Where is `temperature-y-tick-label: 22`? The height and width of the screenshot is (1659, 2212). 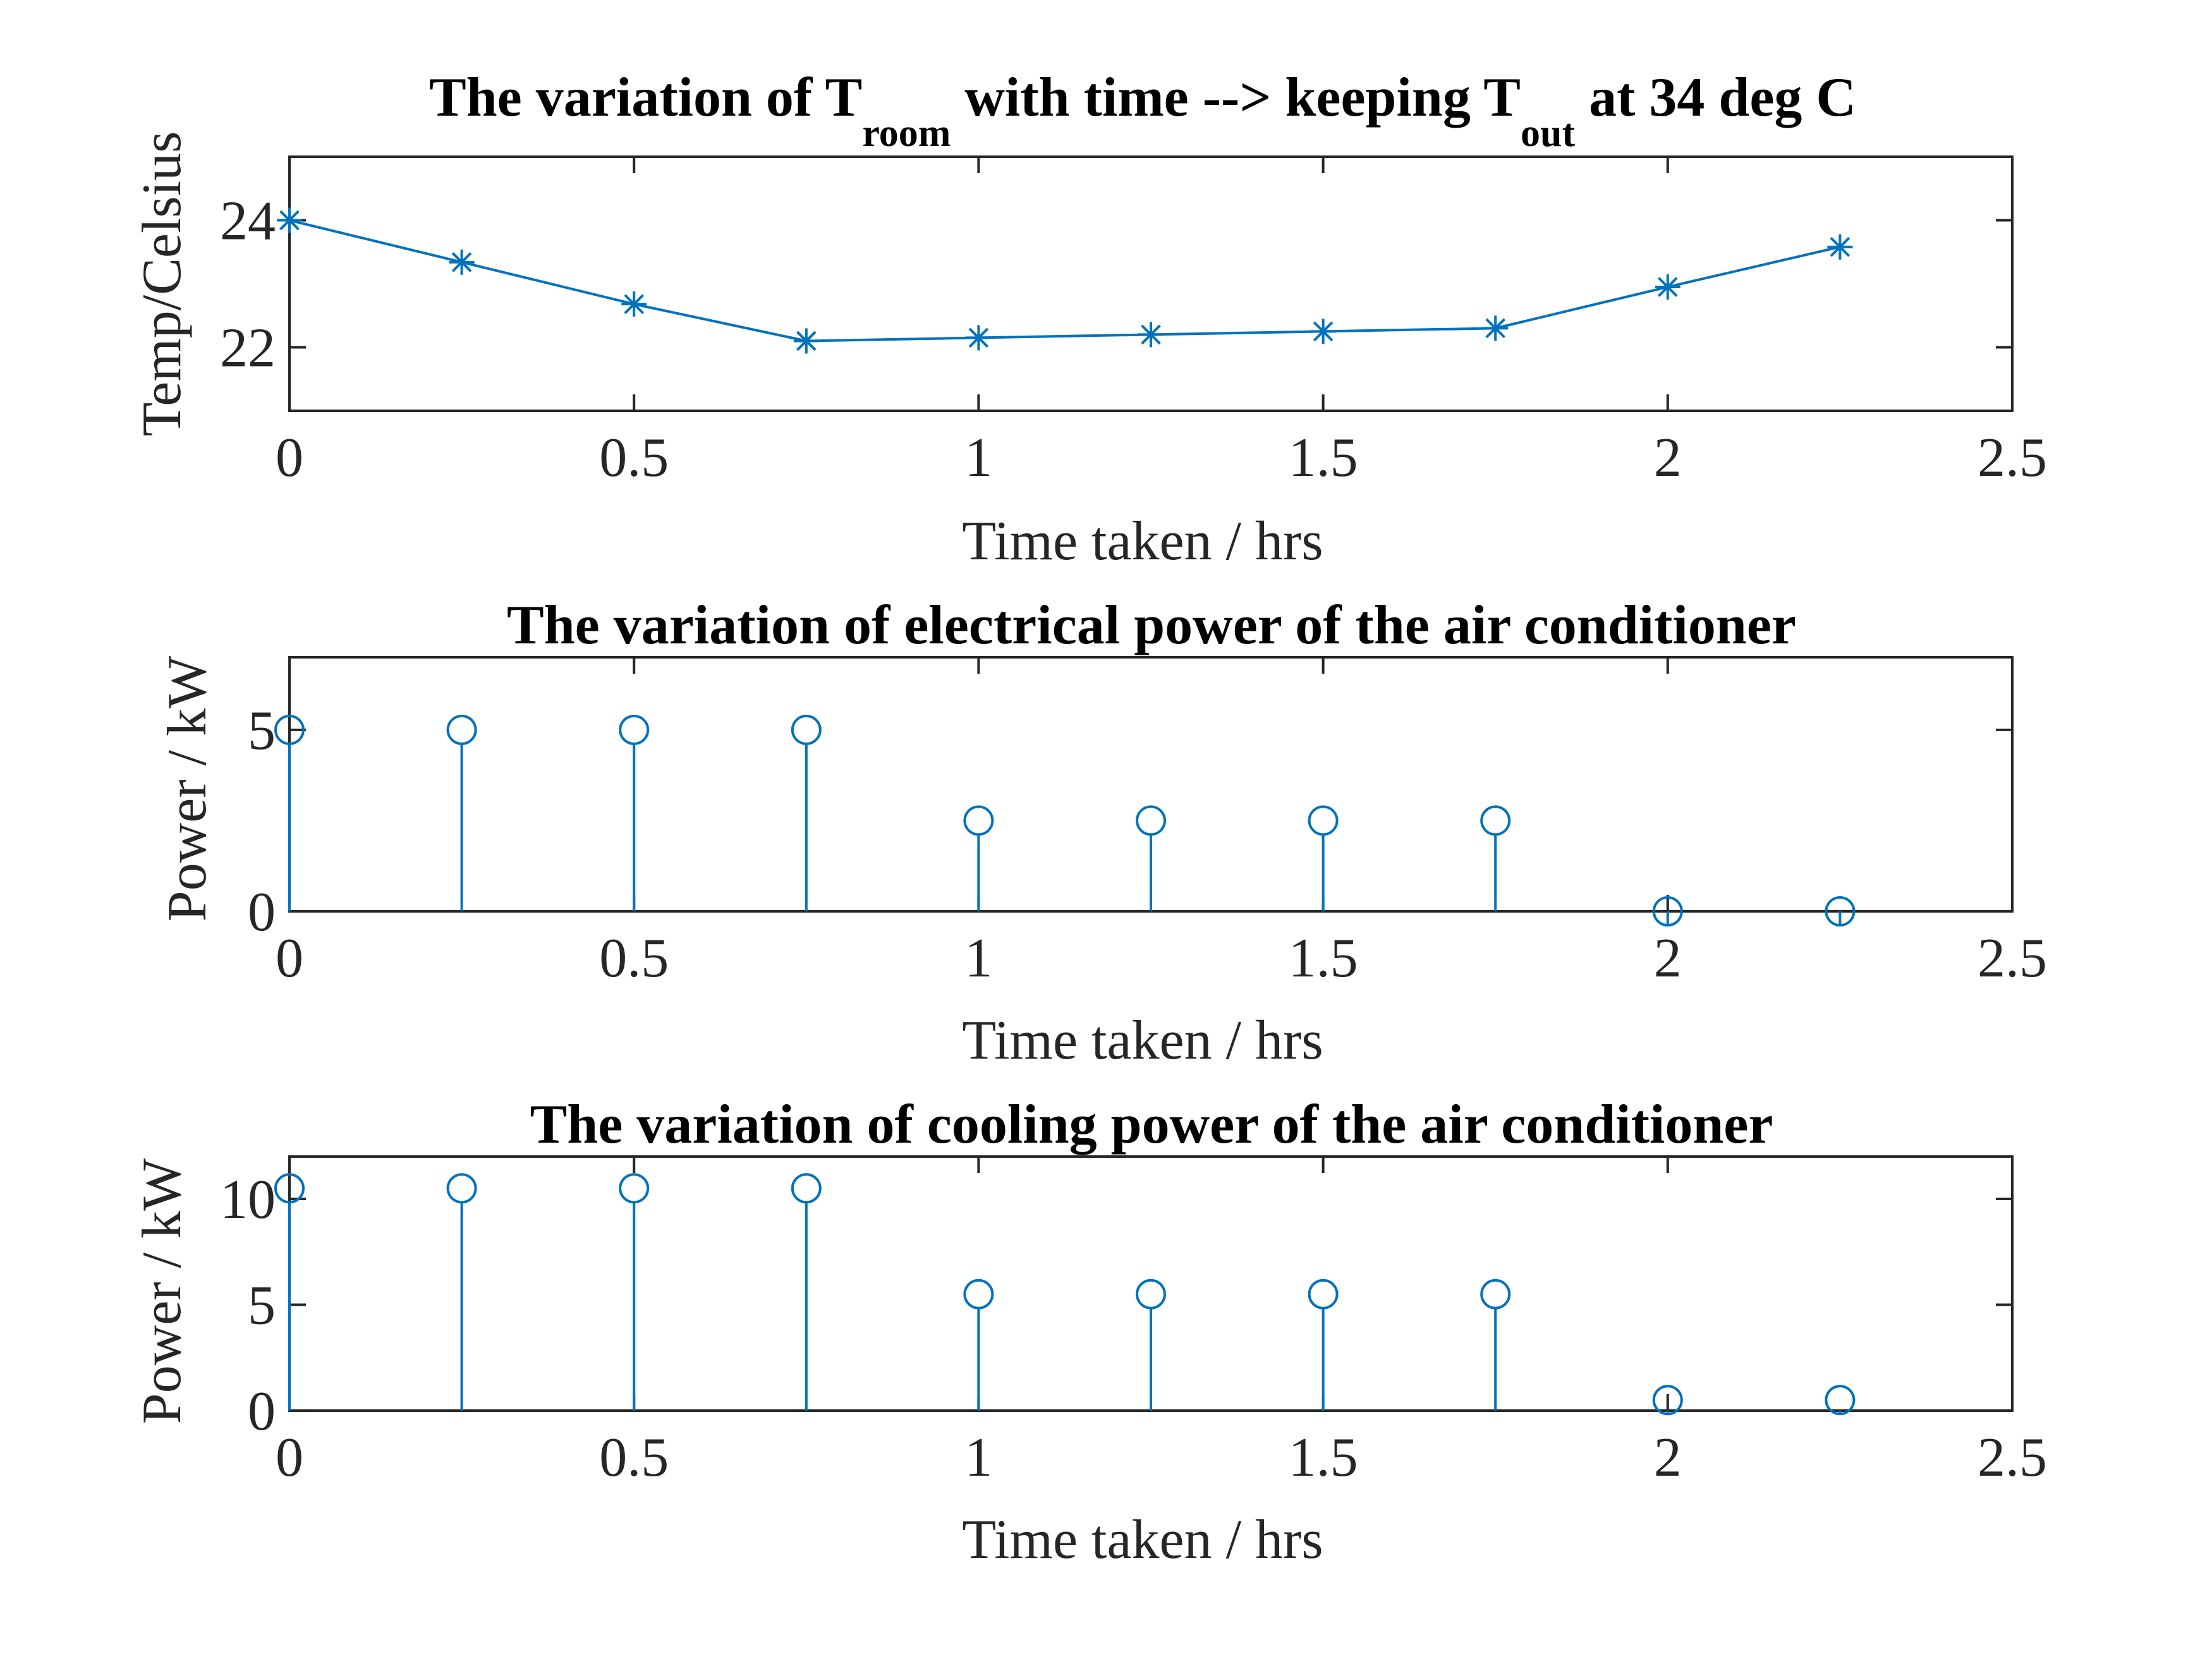 temperature-y-tick-label: 22 is located at coordinates (248, 348).